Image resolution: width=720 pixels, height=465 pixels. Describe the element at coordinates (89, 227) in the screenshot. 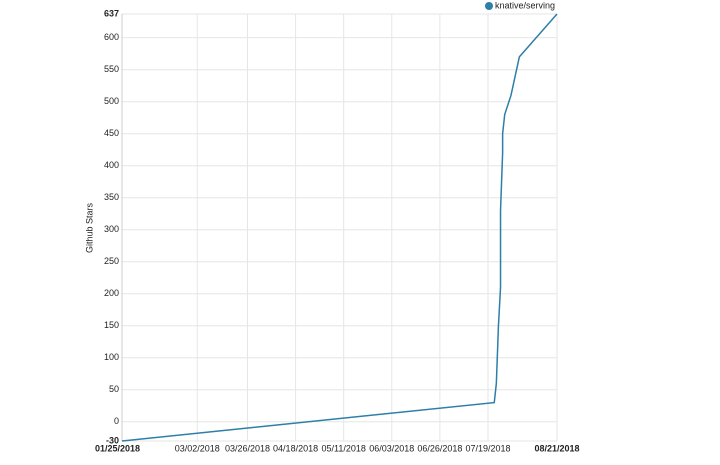

I see `y-axis-label: Github Stars` at that location.